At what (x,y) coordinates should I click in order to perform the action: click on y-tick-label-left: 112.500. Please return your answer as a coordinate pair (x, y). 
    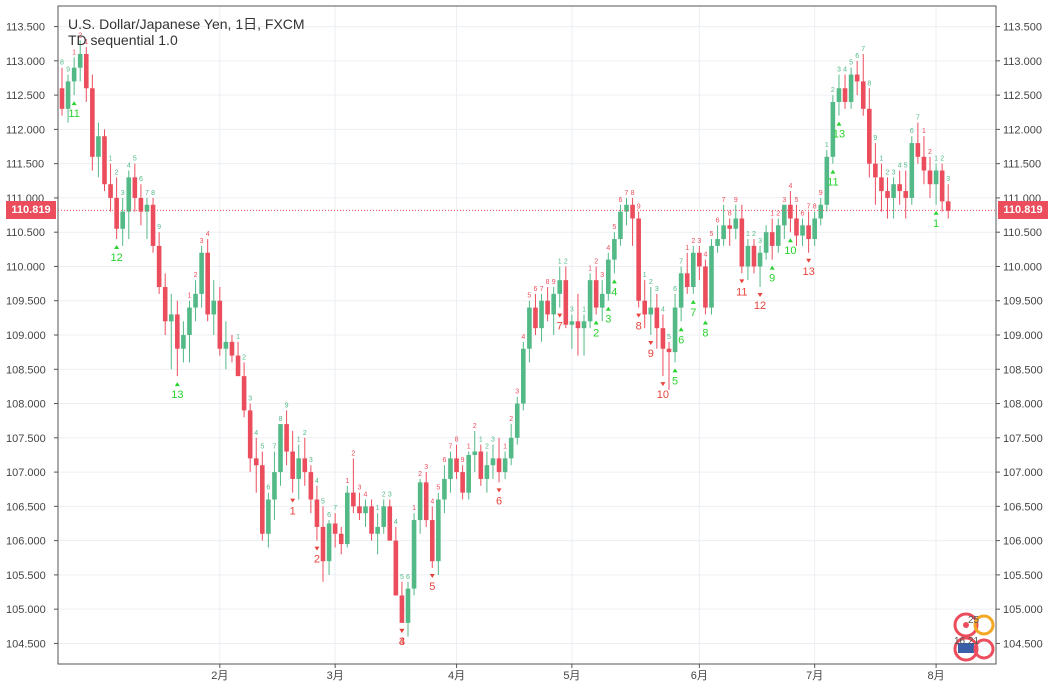
    Looking at the image, I should click on (25, 96).